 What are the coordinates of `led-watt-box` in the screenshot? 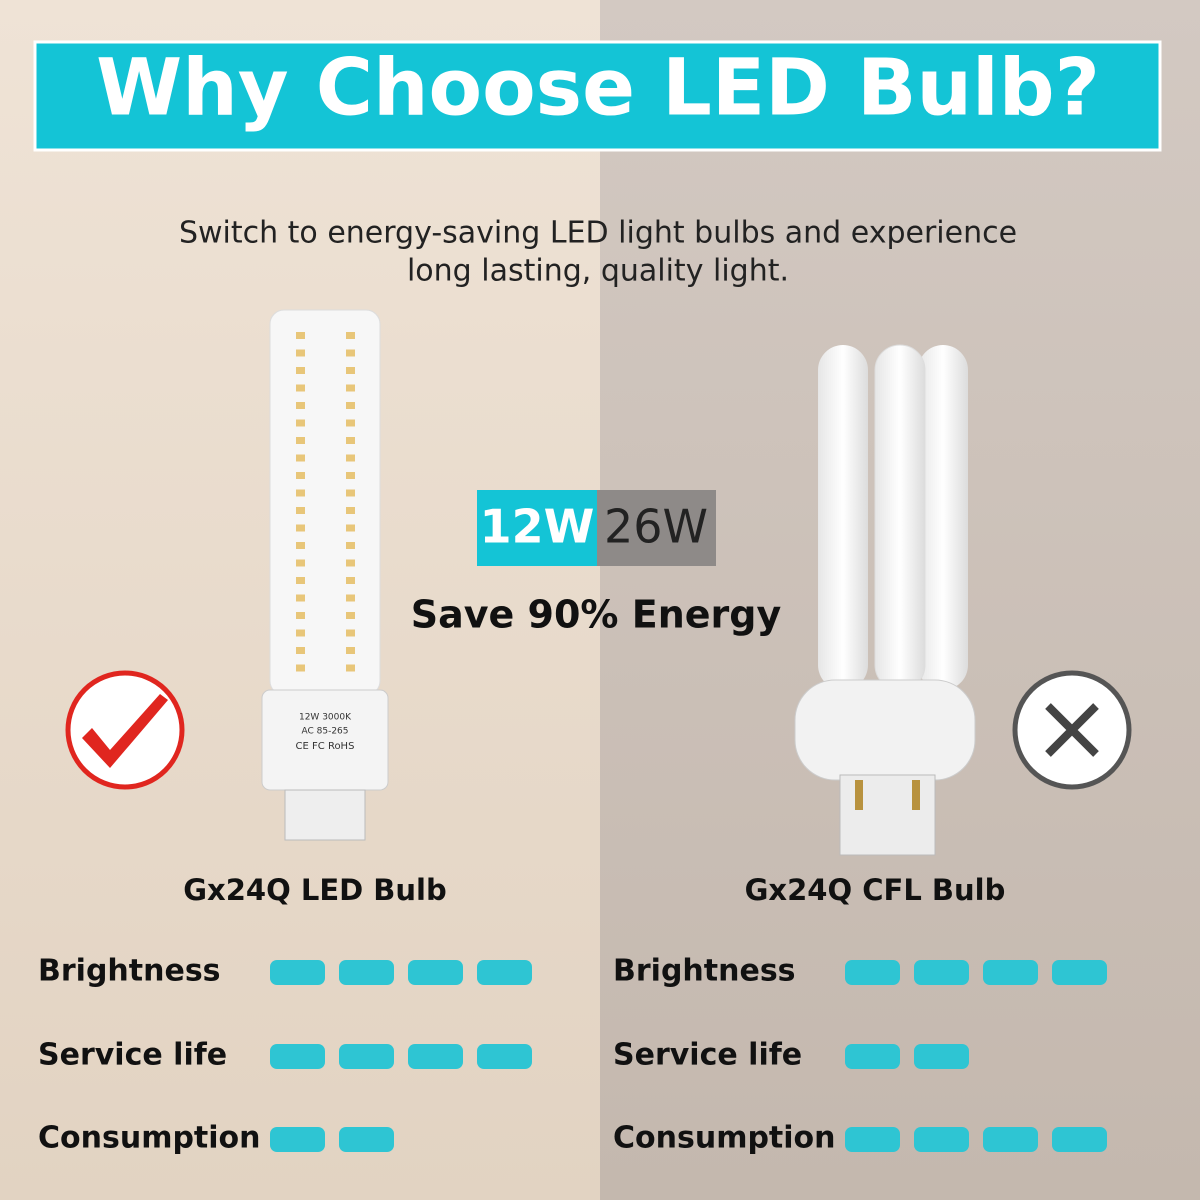 It's located at (537, 528).